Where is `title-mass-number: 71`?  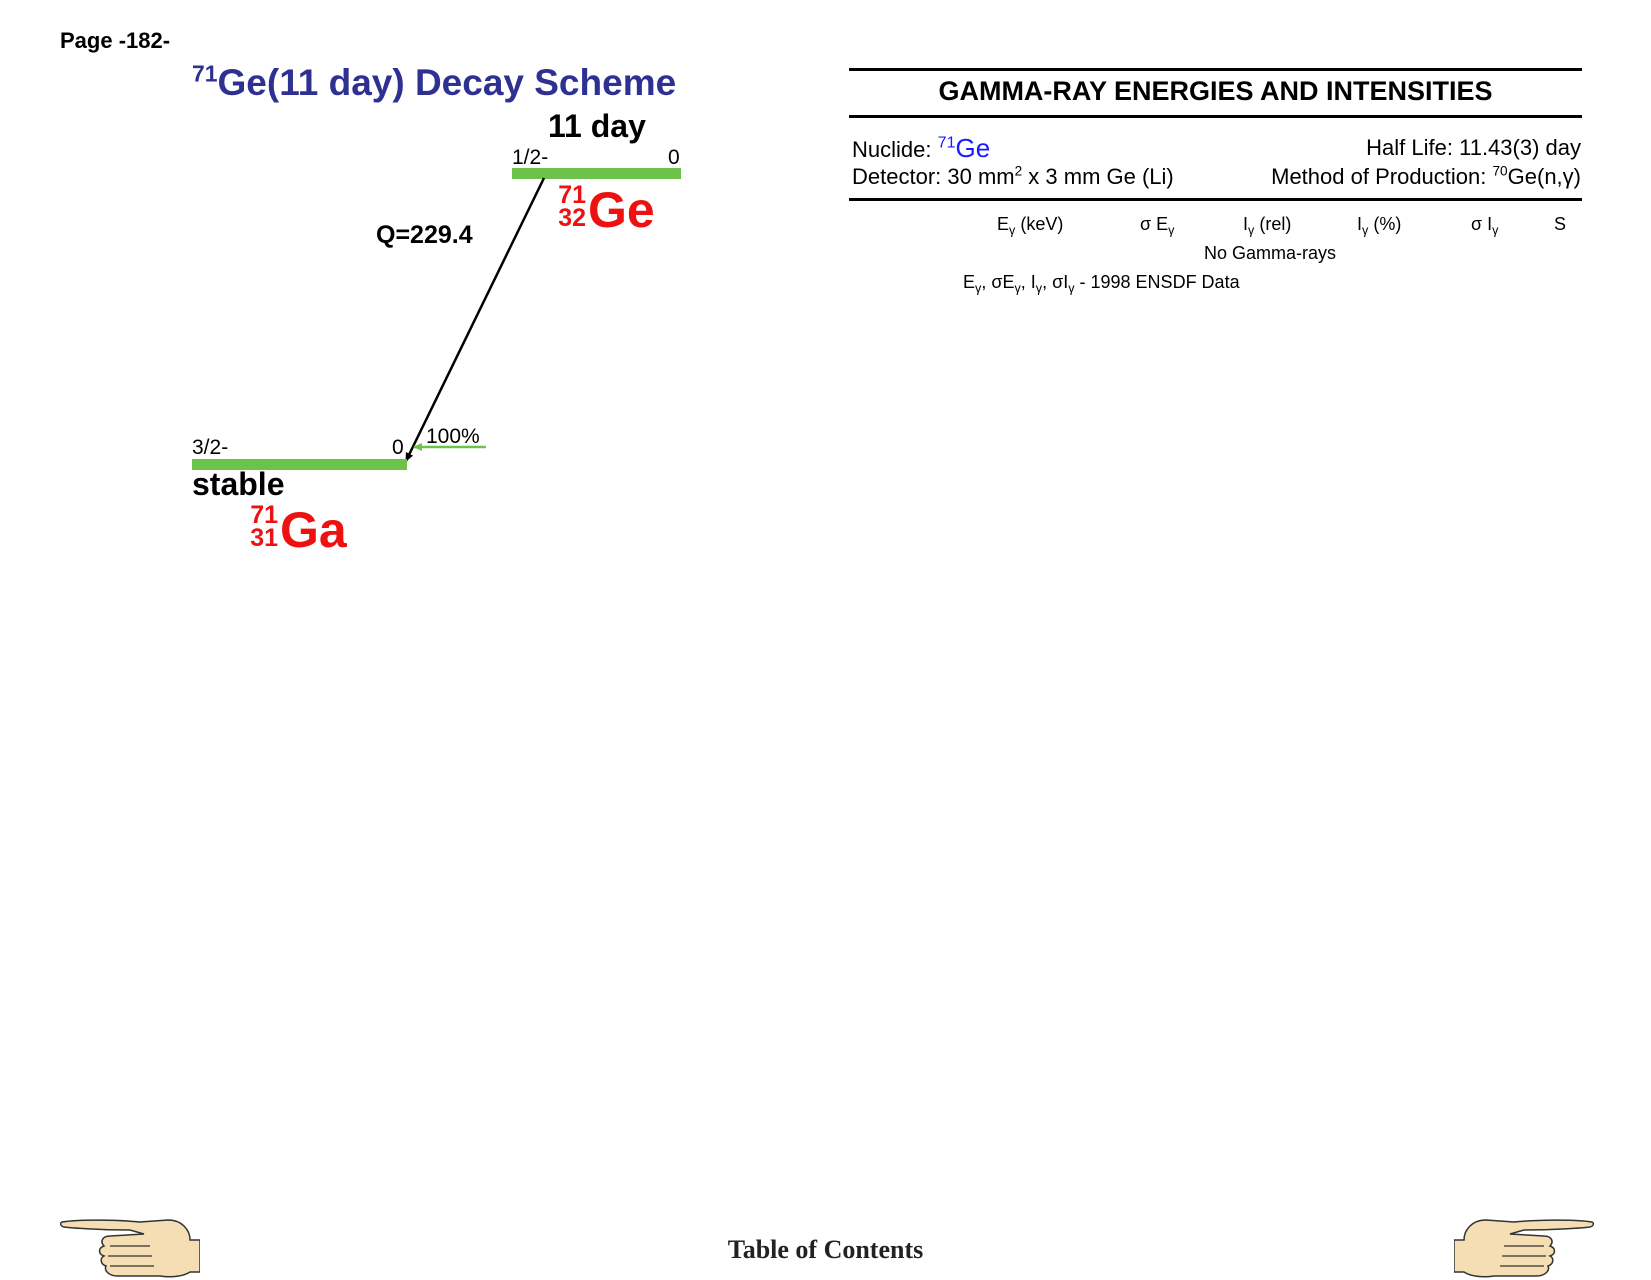
title-mass-number: 71 is located at coordinates (205, 73).